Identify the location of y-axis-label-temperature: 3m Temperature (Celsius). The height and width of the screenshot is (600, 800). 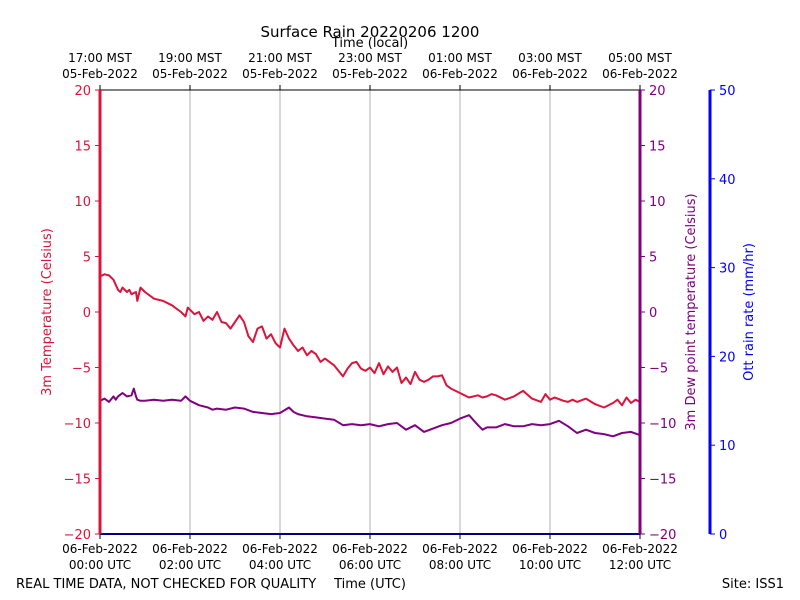
(47, 312).